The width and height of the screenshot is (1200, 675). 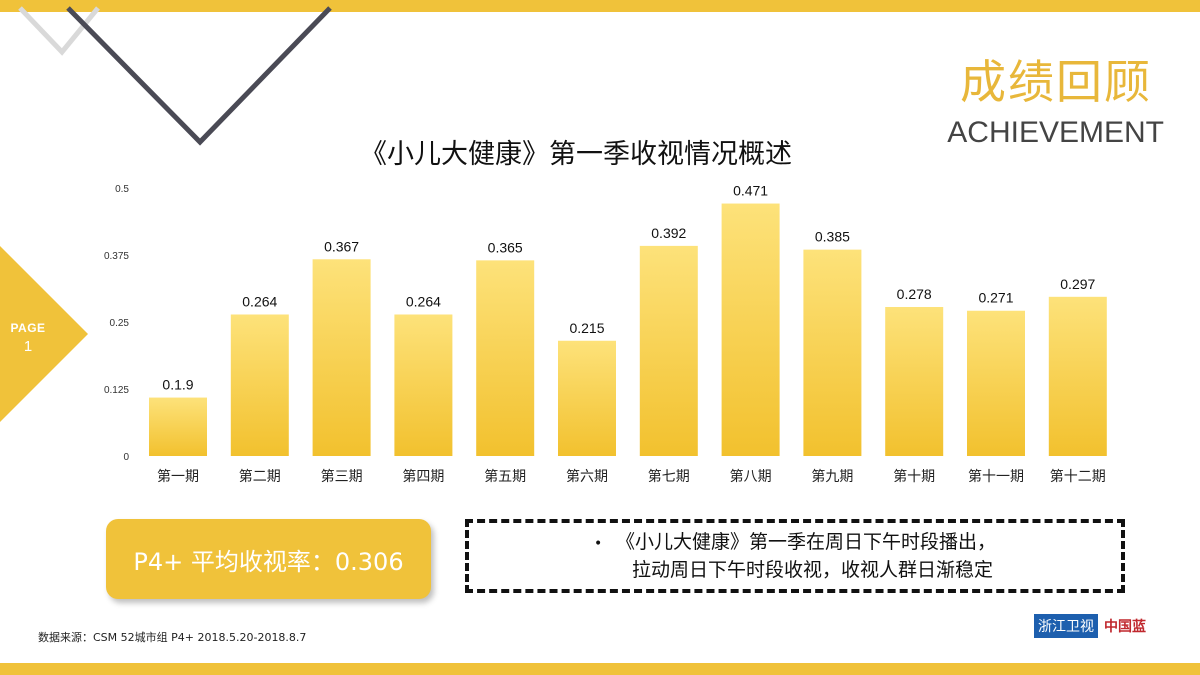 What do you see at coordinates (1055, 132) in the screenshot?
I see `section-subtitle: ACHIEVEMENT` at bounding box center [1055, 132].